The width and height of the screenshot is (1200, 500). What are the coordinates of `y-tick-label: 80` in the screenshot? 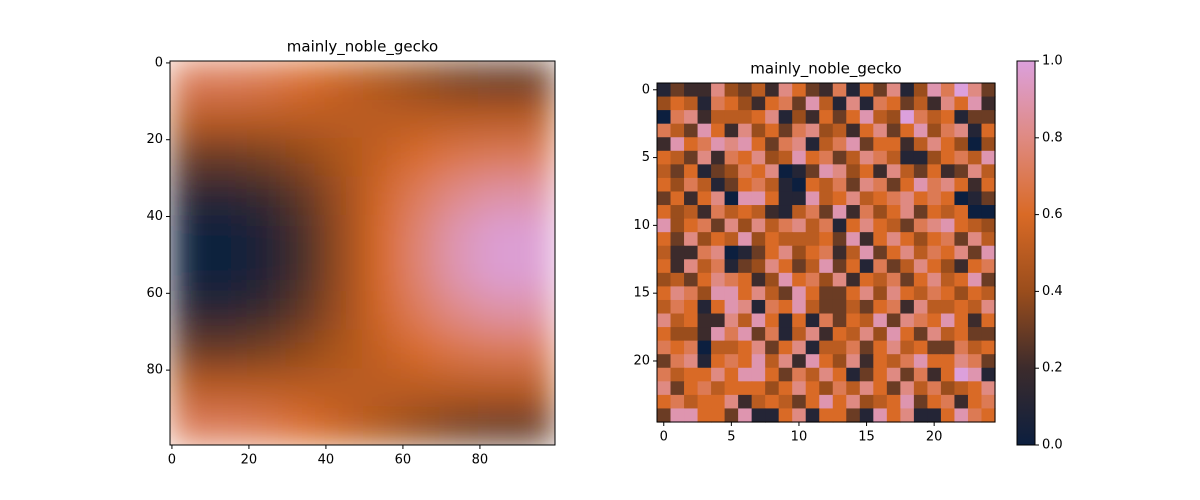 It's located at (154, 370).